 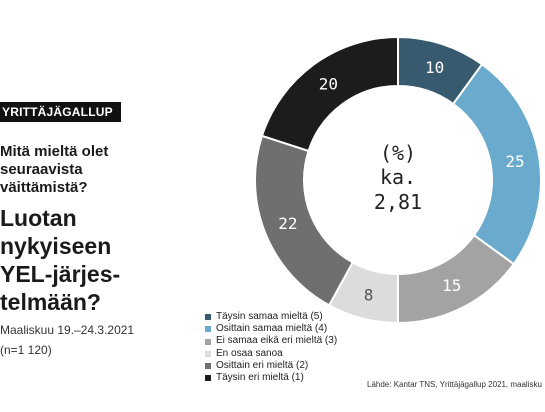 I want to click on legend-label: En osaa sanoa, so click(x=249, y=353).